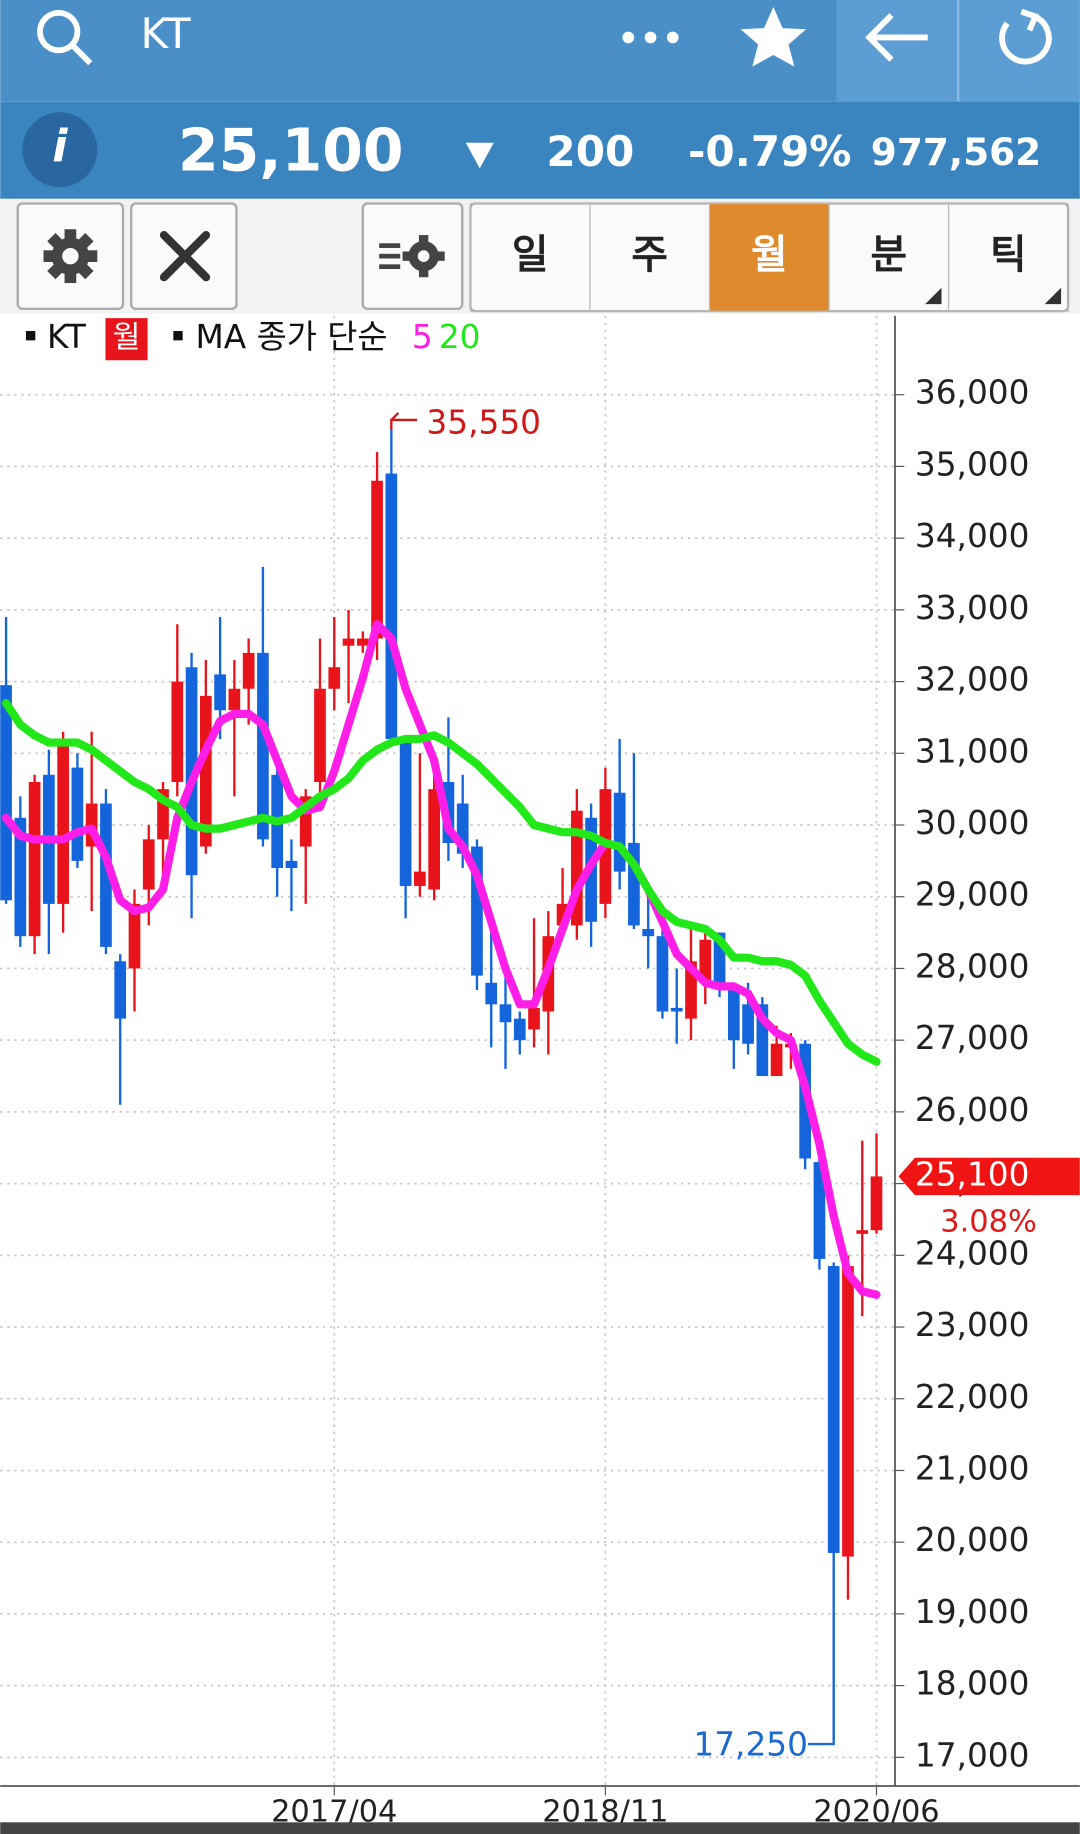  What do you see at coordinates (972, 464) in the screenshot?
I see `y-tick-label: 35,000` at bounding box center [972, 464].